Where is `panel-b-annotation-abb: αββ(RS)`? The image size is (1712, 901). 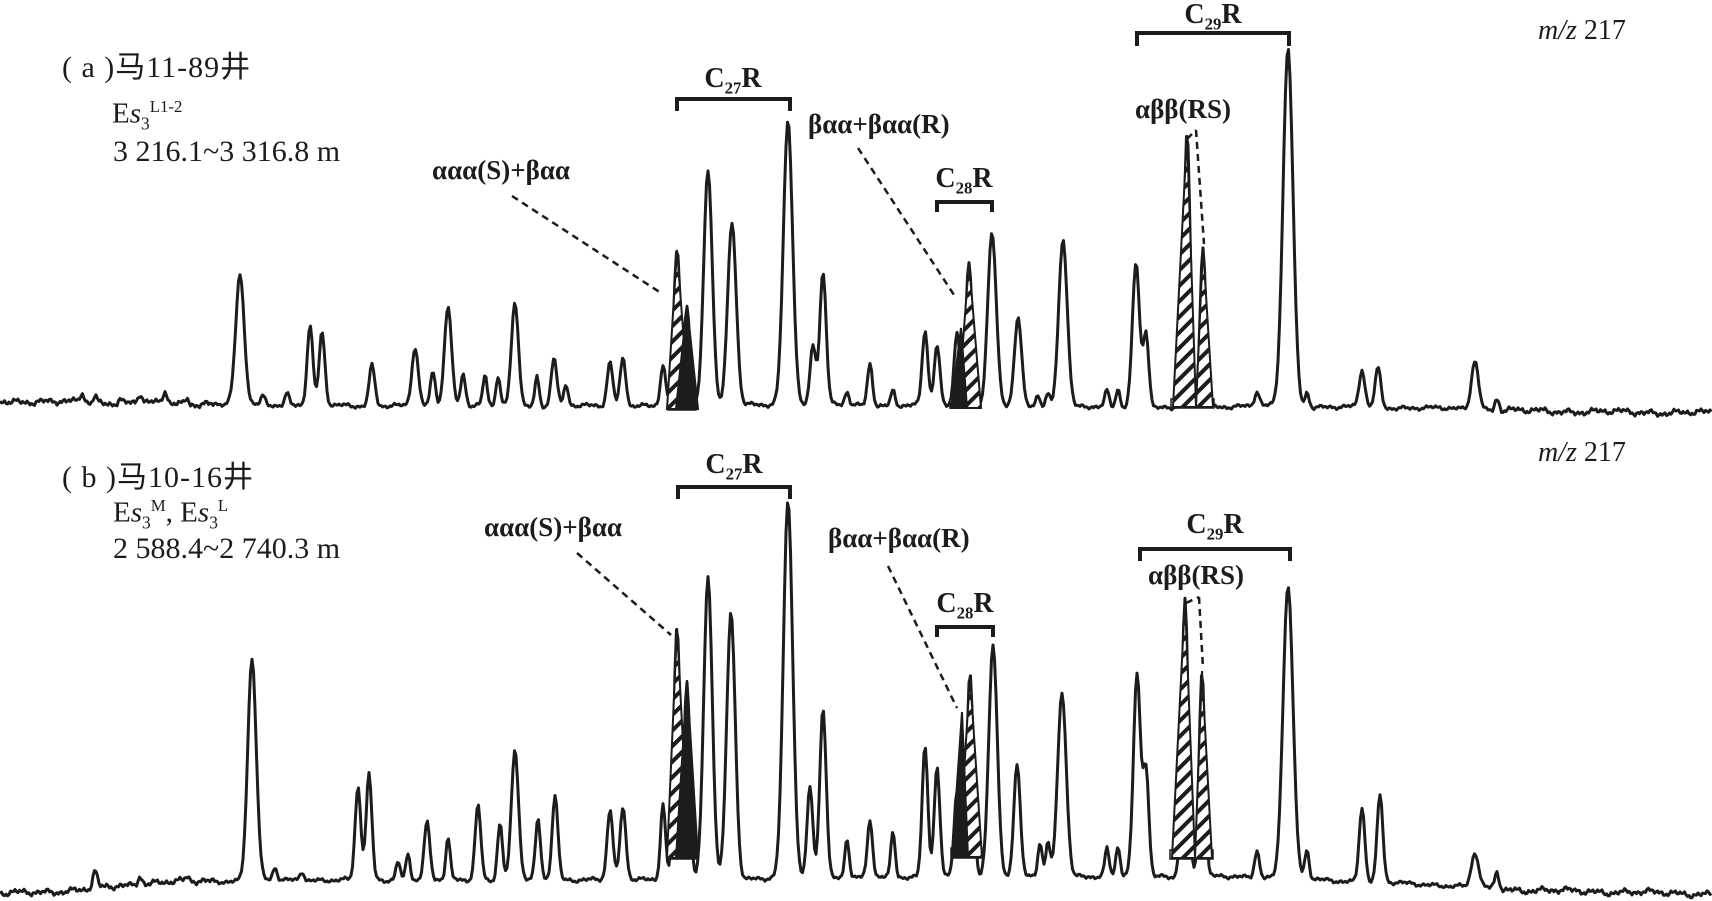
panel-b-annotation-abb: αββ(RS) is located at coordinates (1196, 575).